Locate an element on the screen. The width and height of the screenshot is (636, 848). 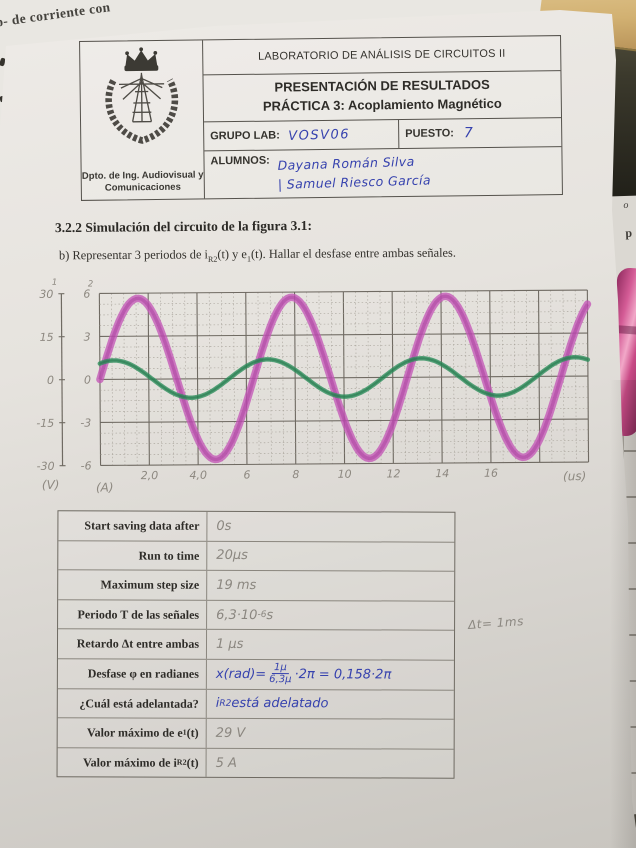
chart-tick-label: (us) is located at coordinates (574, 476).